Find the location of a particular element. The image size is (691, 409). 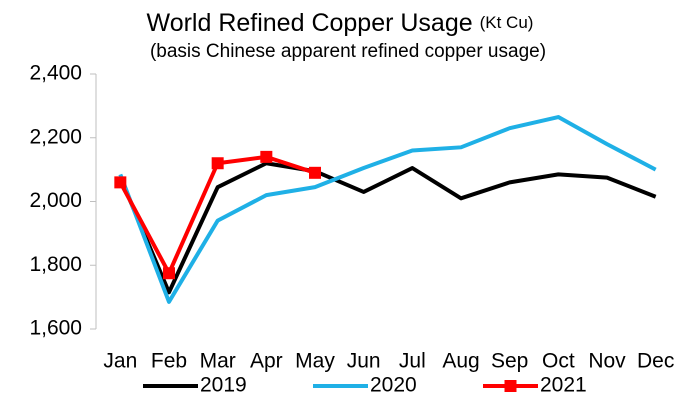

x-tick-label: Nov is located at coordinates (607, 361).